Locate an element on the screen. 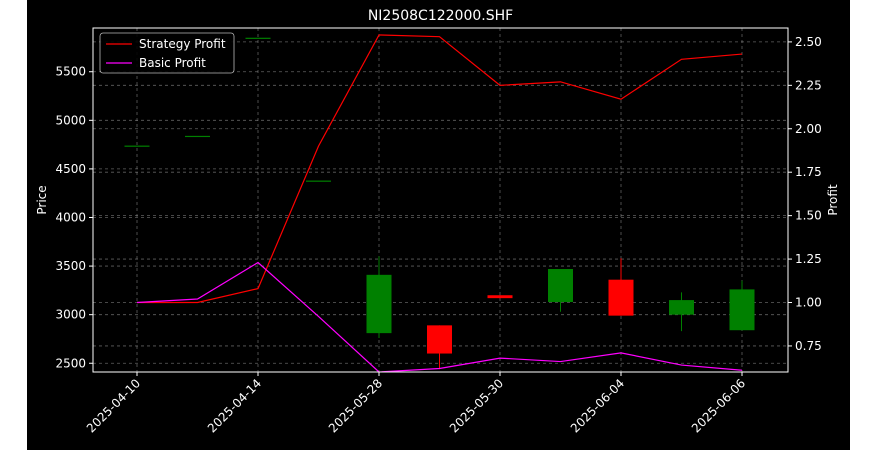 The width and height of the screenshot is (878, 450). legend-entry: Strategy Profit is located at coordinates (182, 44).